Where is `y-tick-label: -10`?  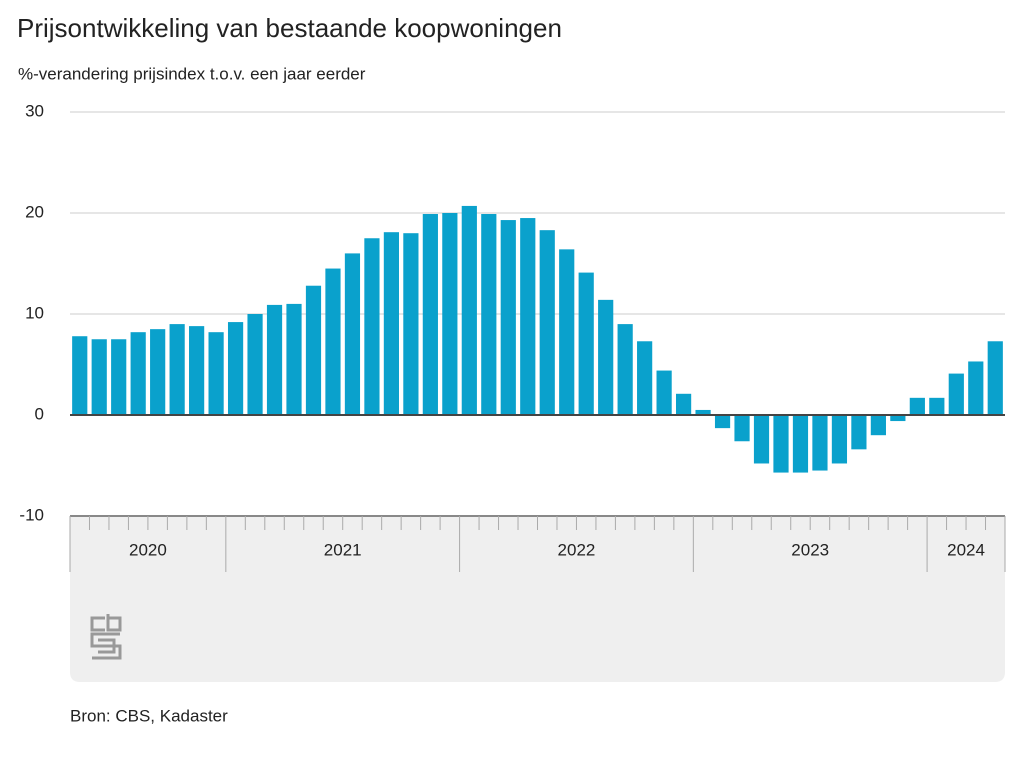 y-tick-label: -10 is located at coordinates (31, 514).